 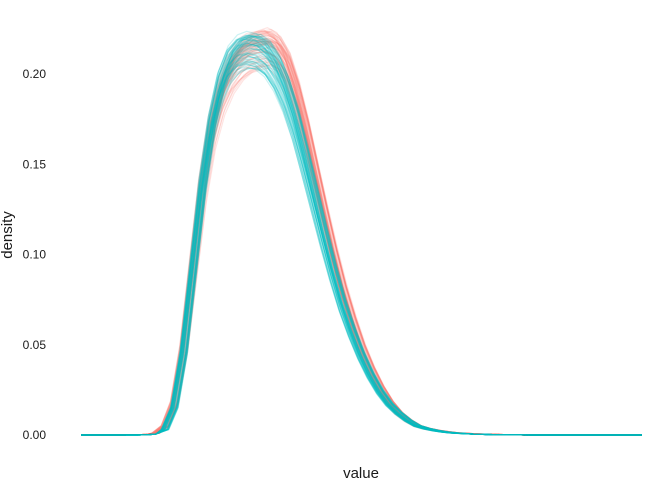 What do you see at coordinates (35, 345) in the screenshot?
I see `y-tick-label: 0.05` at bounding box center [35, 345].